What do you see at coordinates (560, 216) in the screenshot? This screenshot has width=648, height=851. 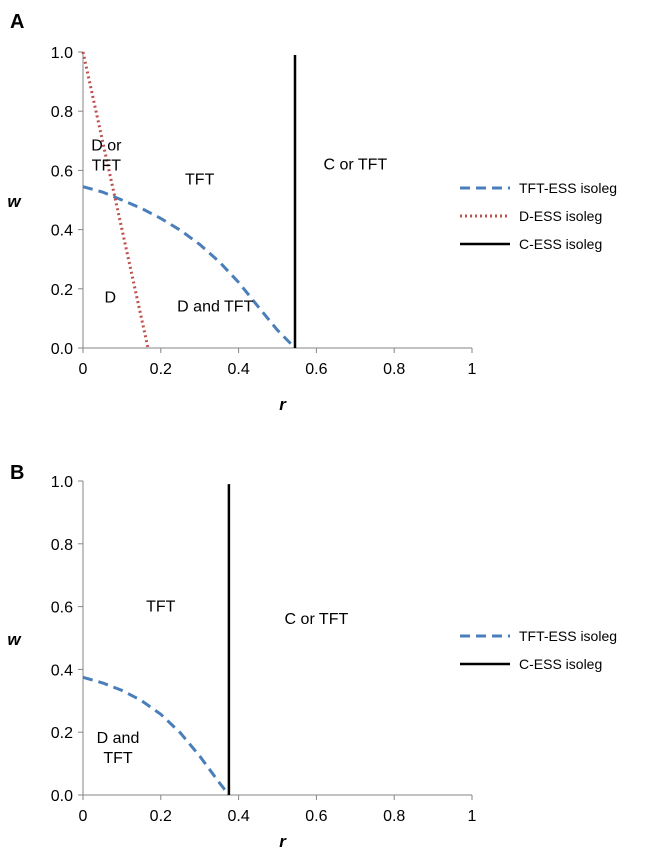 I see `legend-label: D-ESS isoleg` at bounding box center [560, 216].